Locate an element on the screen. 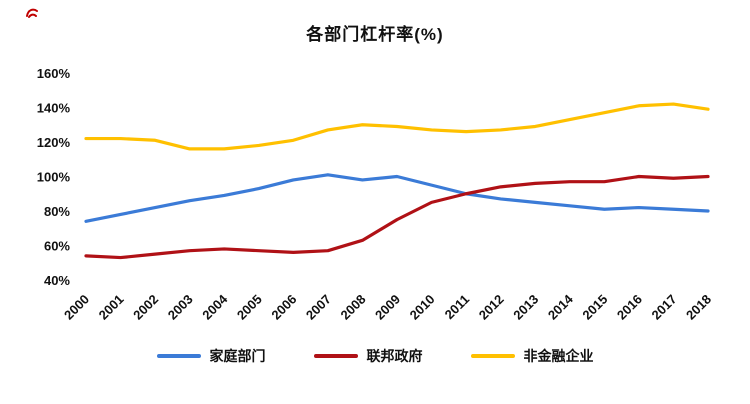 The width and height of the screenshot is (750, 404). x-tick-label: 2005 is located at coordinates (249, 307).